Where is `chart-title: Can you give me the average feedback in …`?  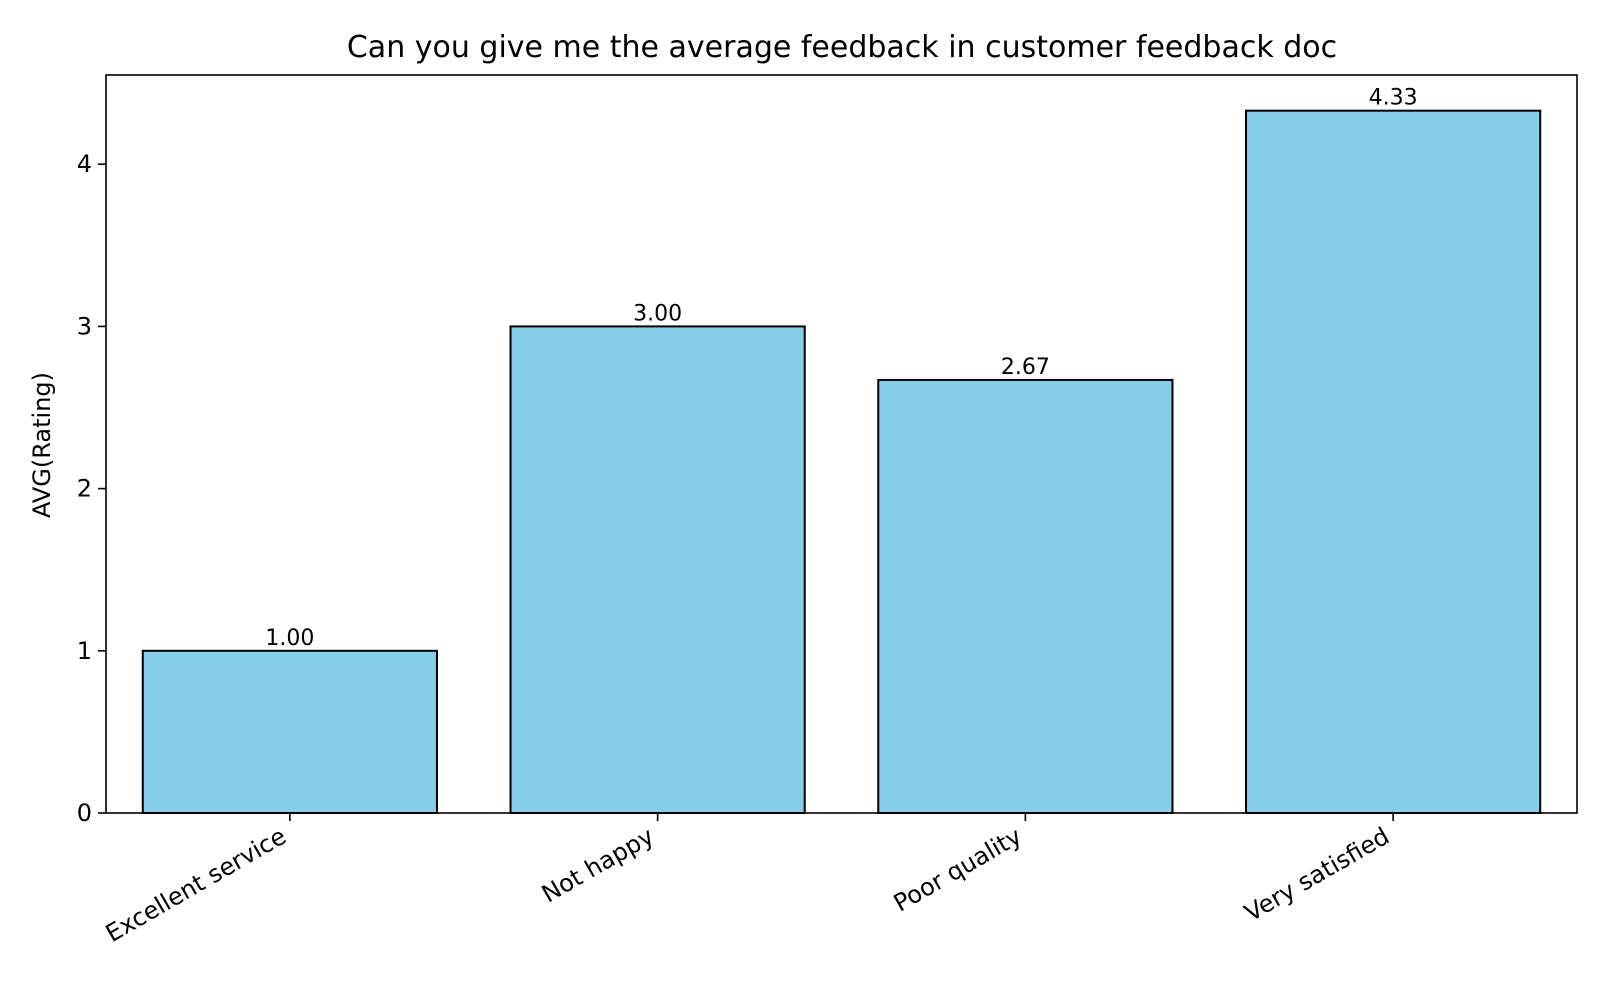
chart-title: Can you give me the average feedback in … is located at coordinates (842, 47).